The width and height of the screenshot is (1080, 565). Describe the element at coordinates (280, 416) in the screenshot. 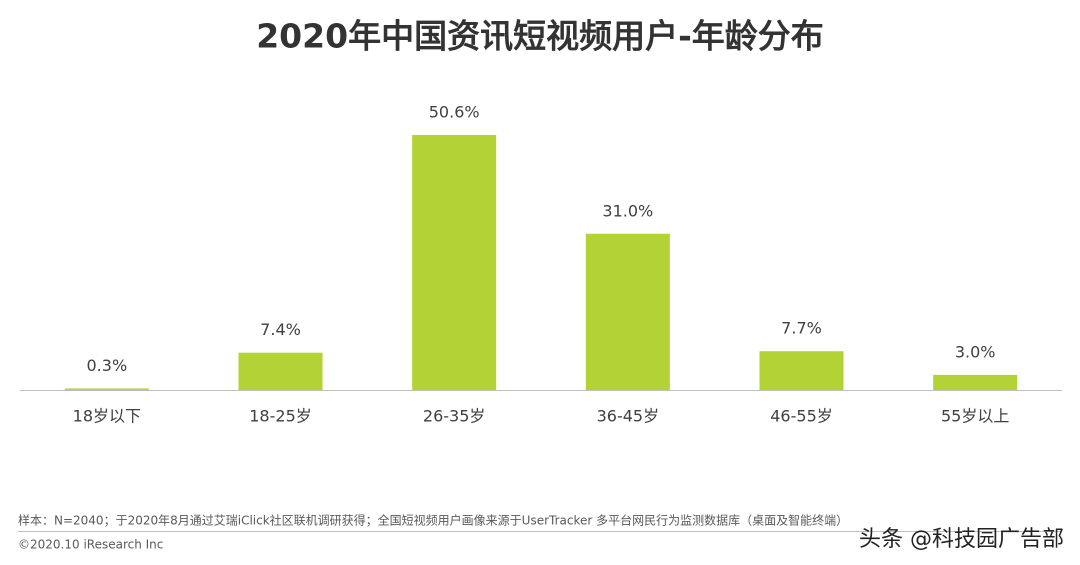

I see `x-tick-label: 18-25岁` at that location.